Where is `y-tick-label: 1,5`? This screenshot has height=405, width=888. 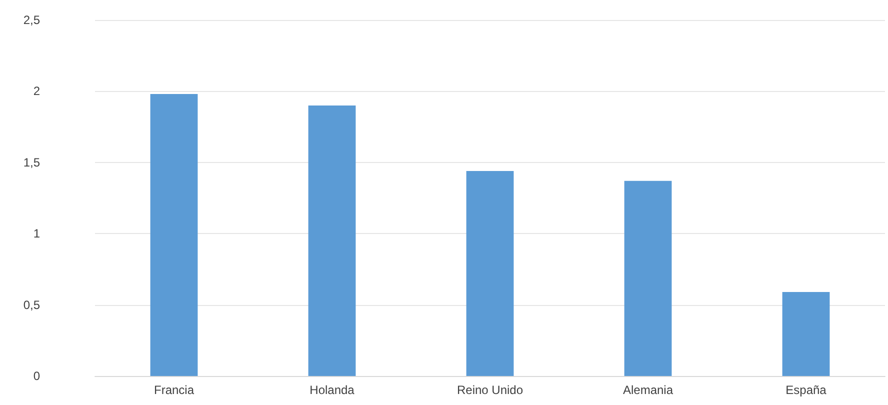
y-tick-label: 1,5 is located at coordinates (31, 162).